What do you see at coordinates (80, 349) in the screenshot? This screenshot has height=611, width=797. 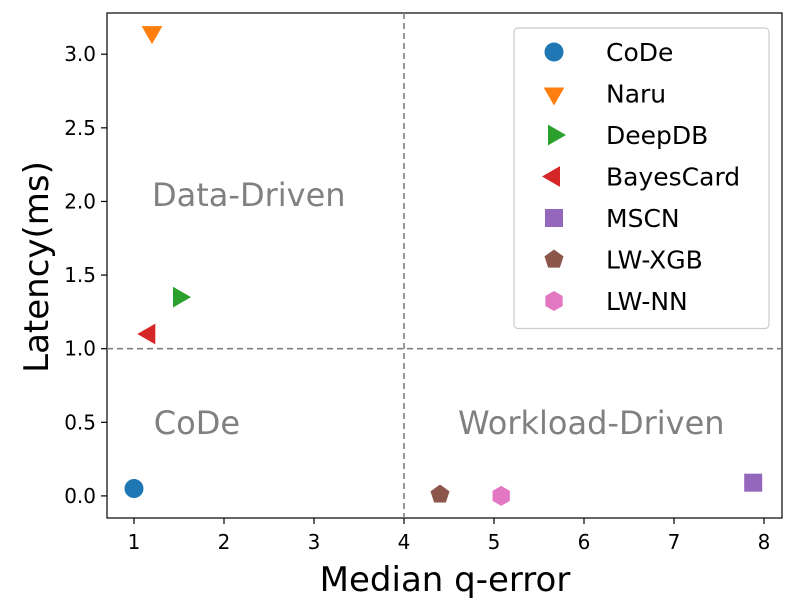 I see `y-tick-label: 1.0` at bounding box center [80, 349].